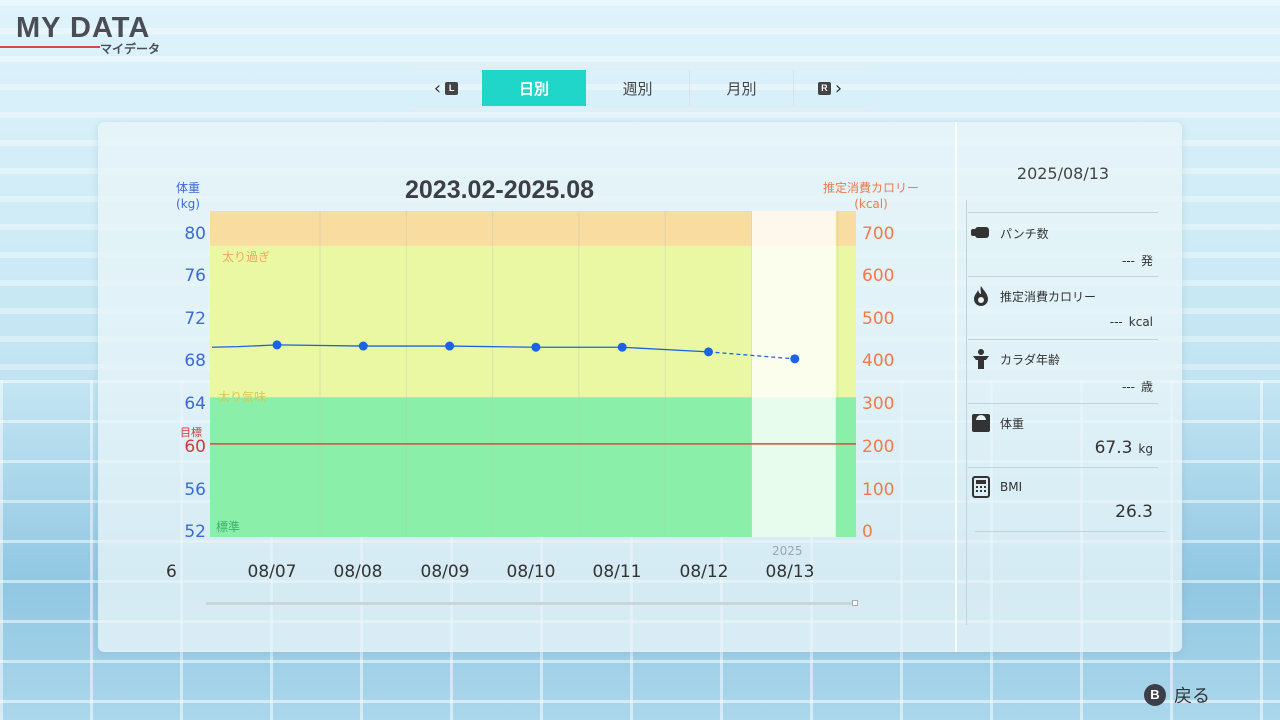  What do you see at coordinates (956, 387) in the screenshot?
I see `panel-divider` at bounding box center [956, 387].